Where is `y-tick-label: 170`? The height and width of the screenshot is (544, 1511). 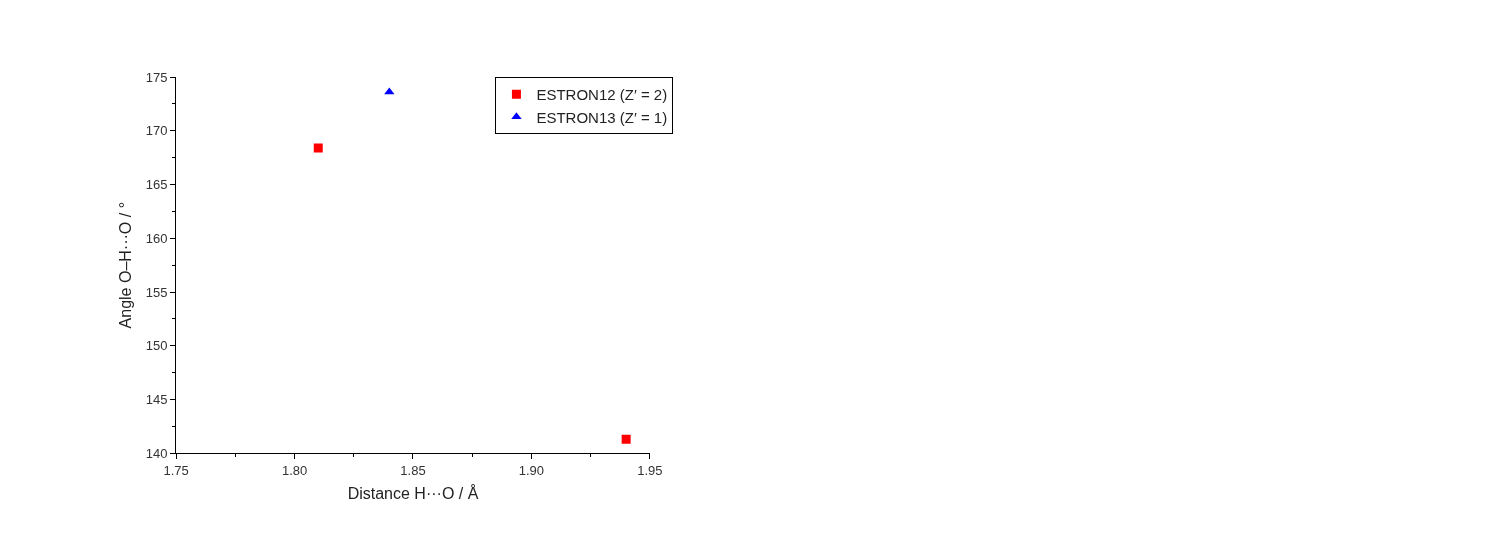
y-tick-label: 170 is located at coordinates (156, 131).